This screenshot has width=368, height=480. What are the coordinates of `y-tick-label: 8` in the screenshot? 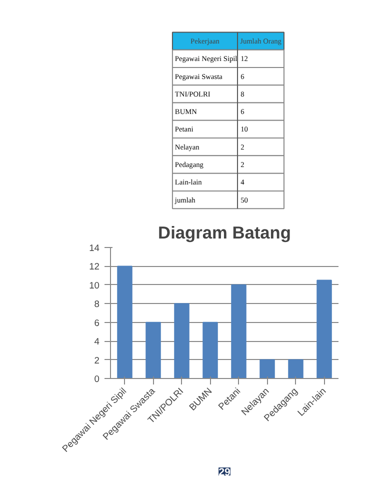 It's located at (97, 304).